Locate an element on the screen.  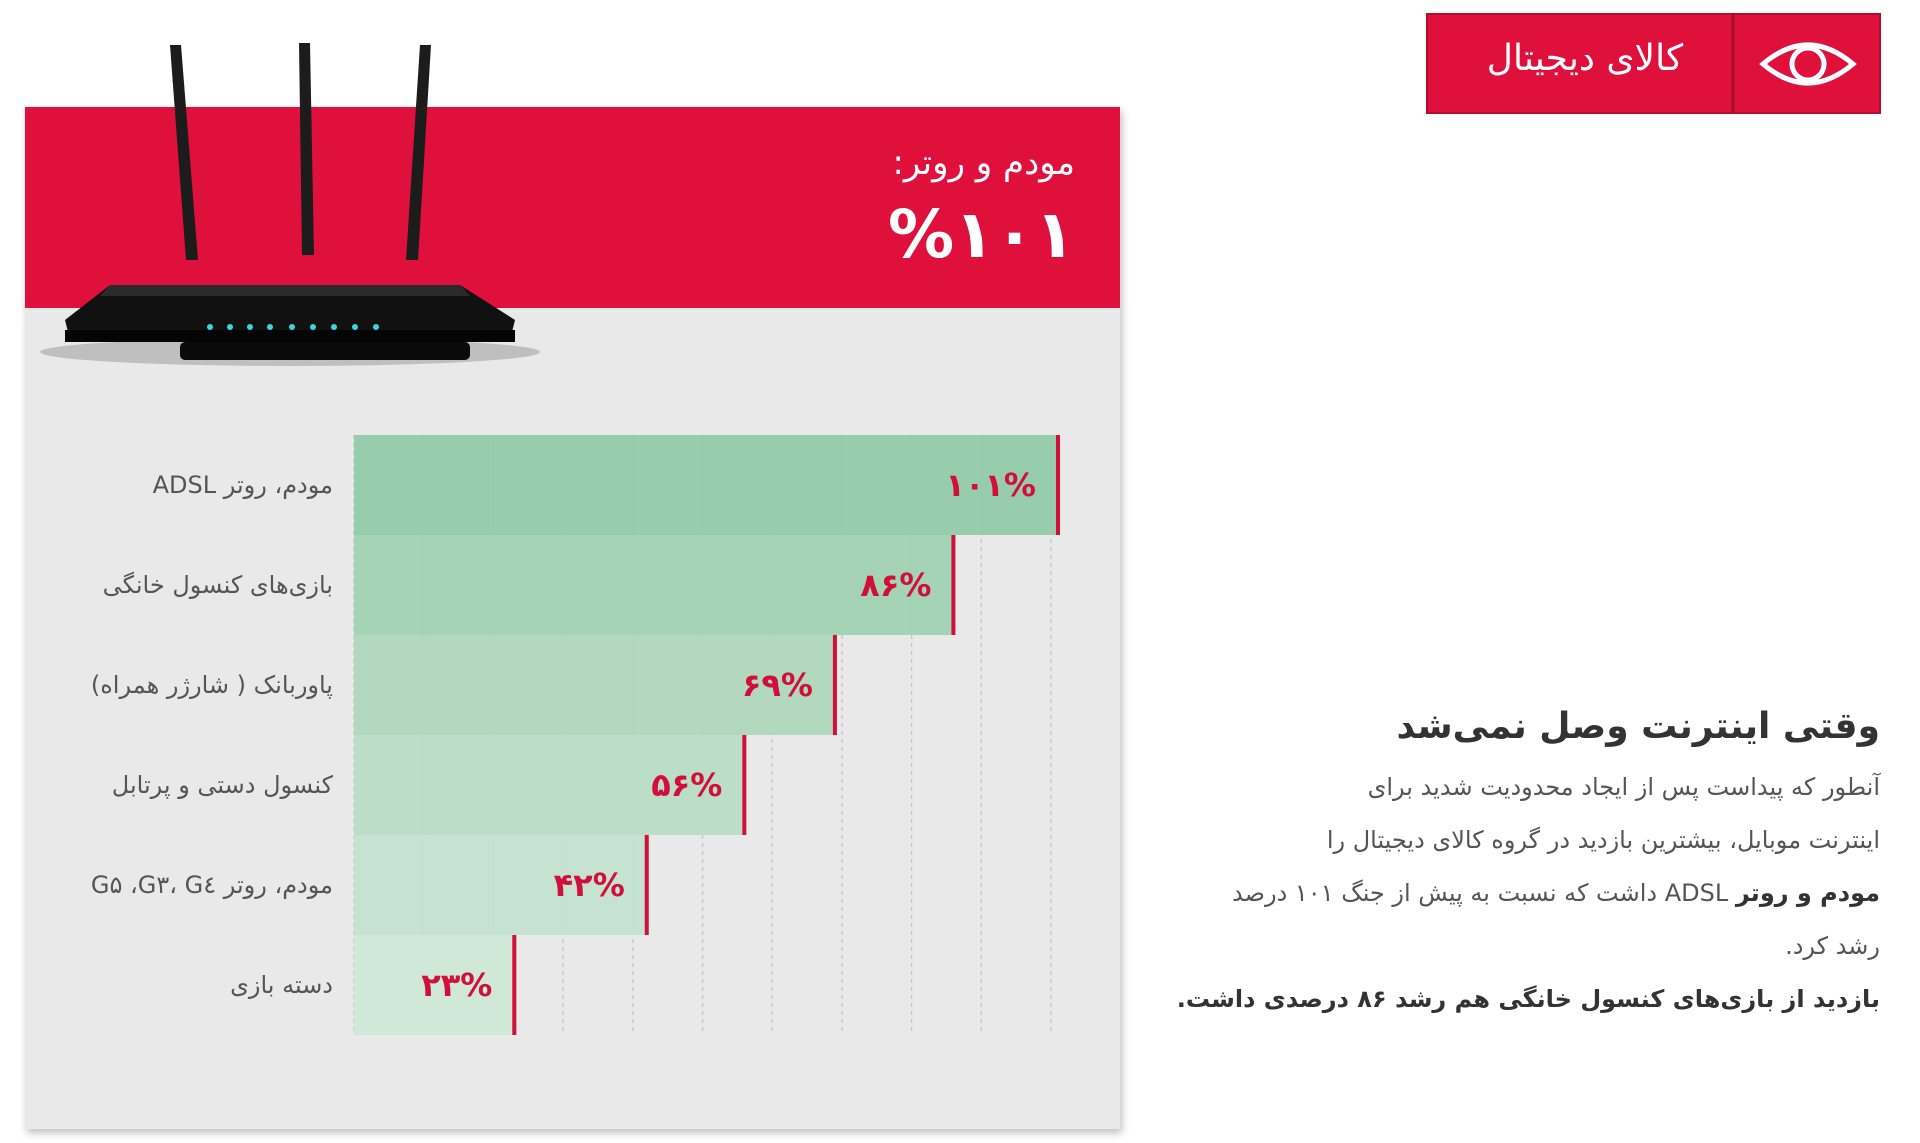
header-label: مودم و روتر: is located at coordinates (983, 163).